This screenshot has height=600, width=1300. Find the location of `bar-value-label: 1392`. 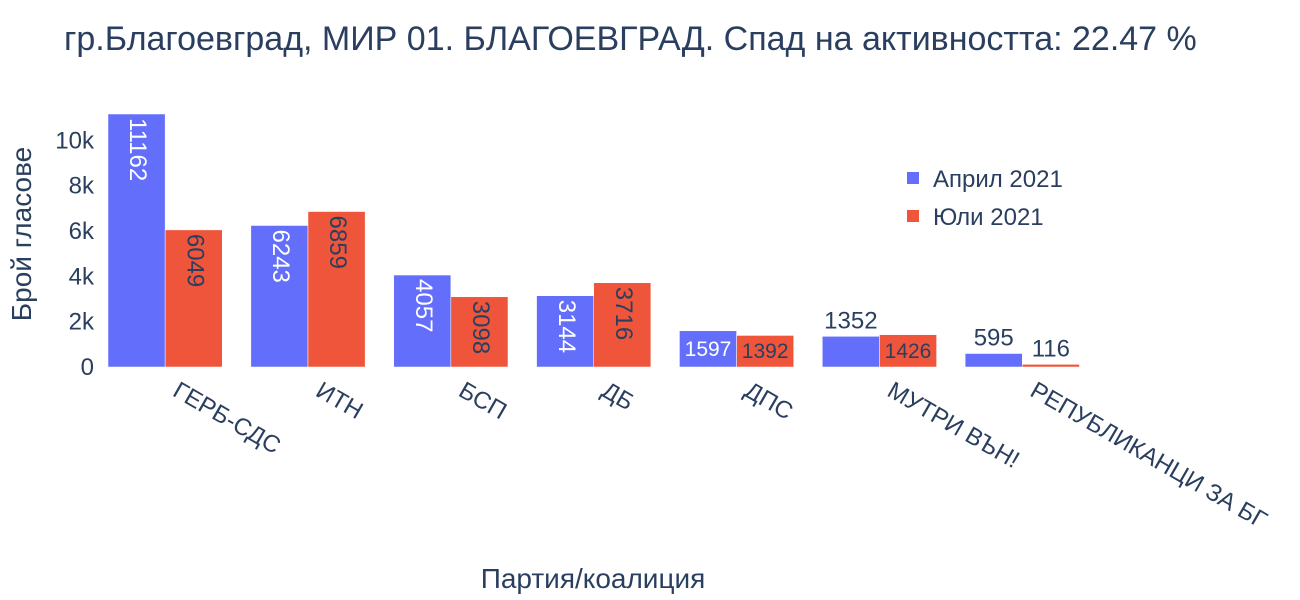

bar-value-label: 1392 is located at coordinates (765, 351).